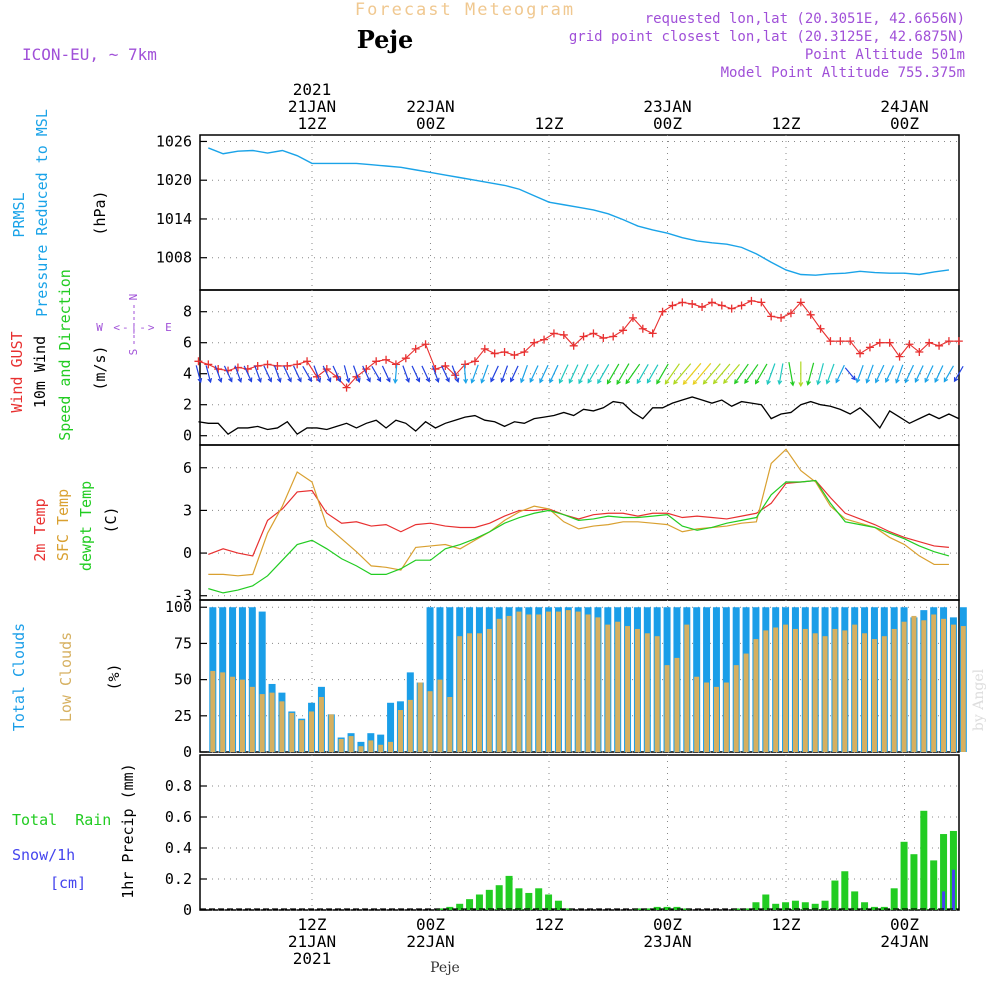  Describe the element at coordinates (391, 727) in the screenshot. I see `total-cloud-bar` at that location.